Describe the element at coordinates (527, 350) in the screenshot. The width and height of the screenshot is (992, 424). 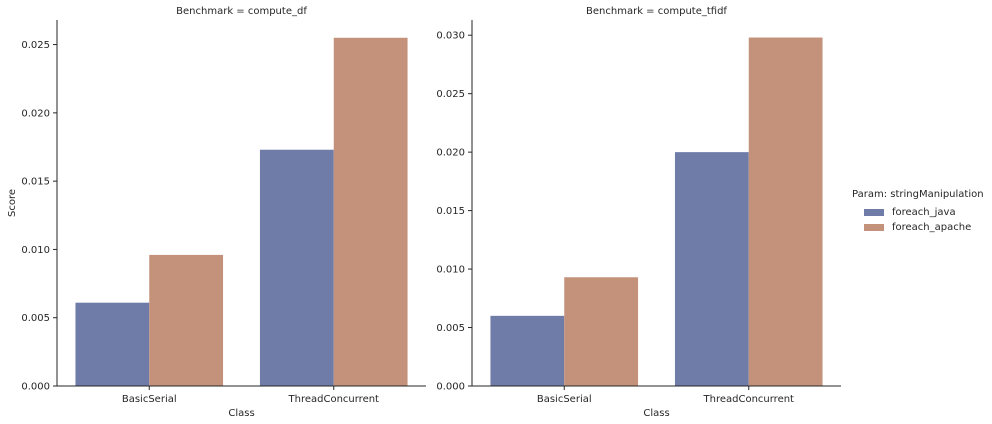
I see `panel-2-bar-foreach-java-basicserial` at that location.